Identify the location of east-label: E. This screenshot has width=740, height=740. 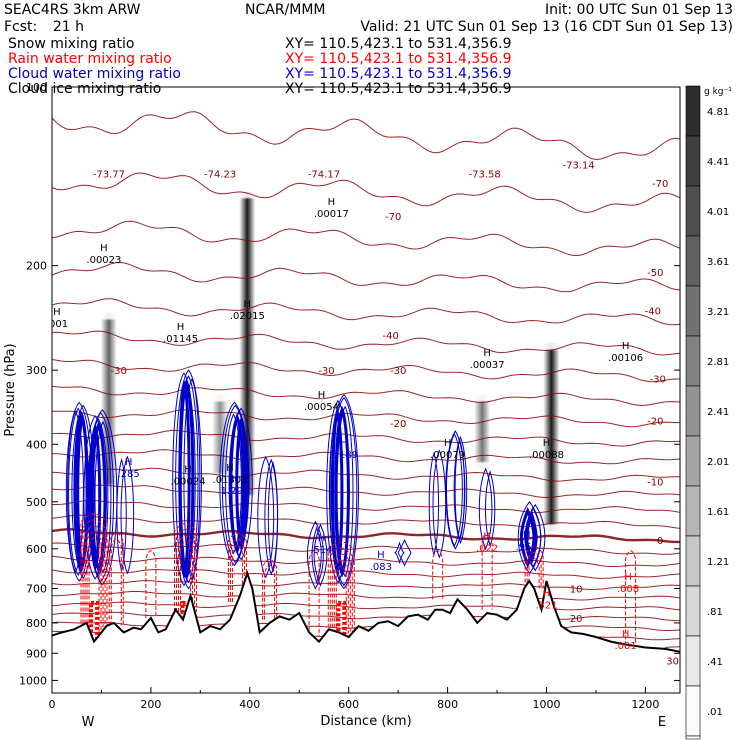
(662, 722).